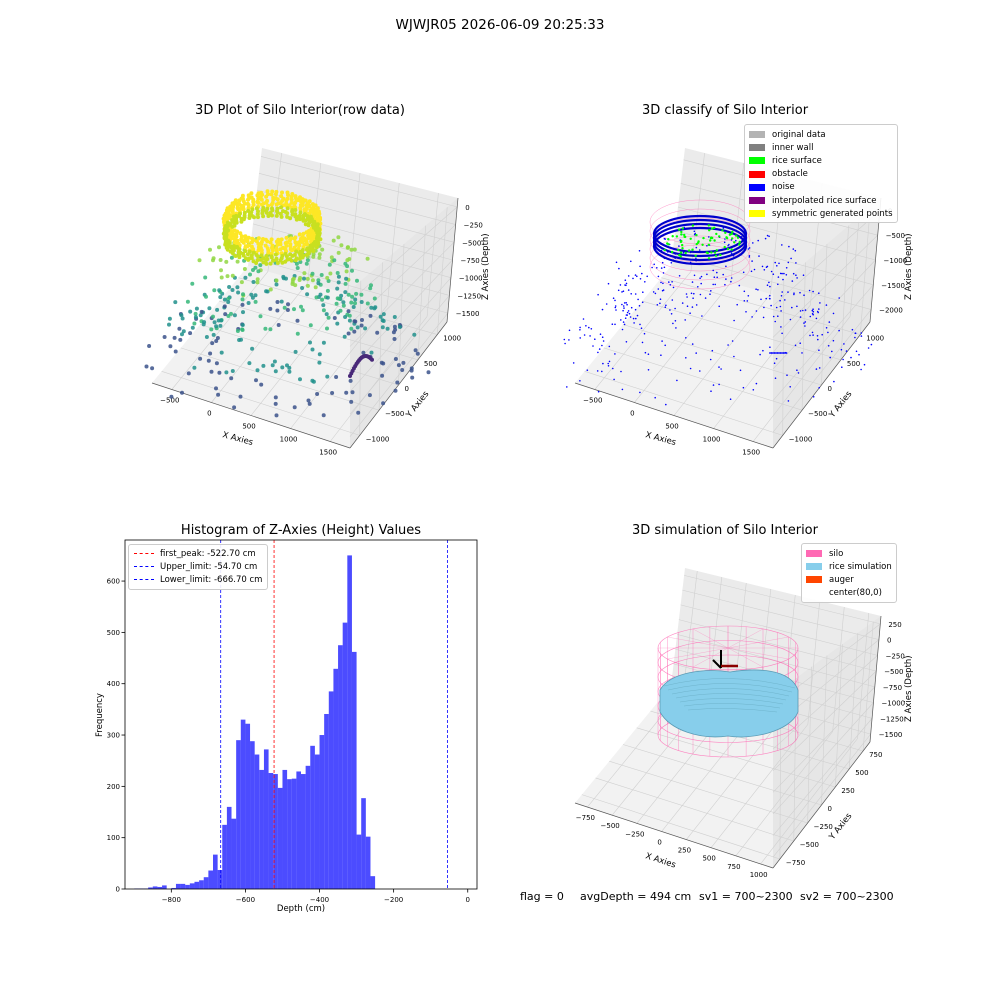 This screenshot has height=1000, width=1000. I want to click on classify-legend-item: original data, so click(821, 134).